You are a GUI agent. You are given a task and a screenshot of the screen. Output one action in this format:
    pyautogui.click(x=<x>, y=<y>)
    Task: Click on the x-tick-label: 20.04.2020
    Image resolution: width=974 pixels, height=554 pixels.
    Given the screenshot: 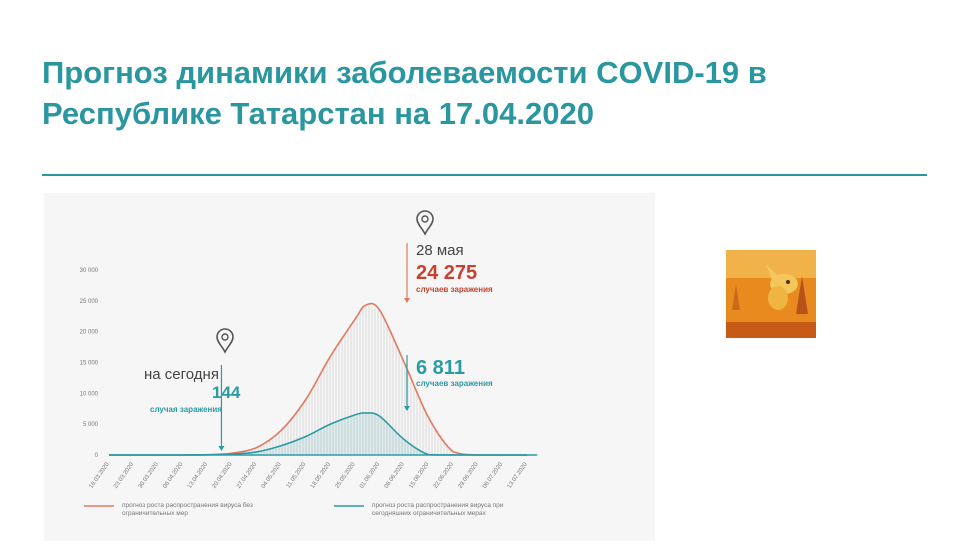 What is the action you would take?
    pyautogui.click(x=222, y=475)
    